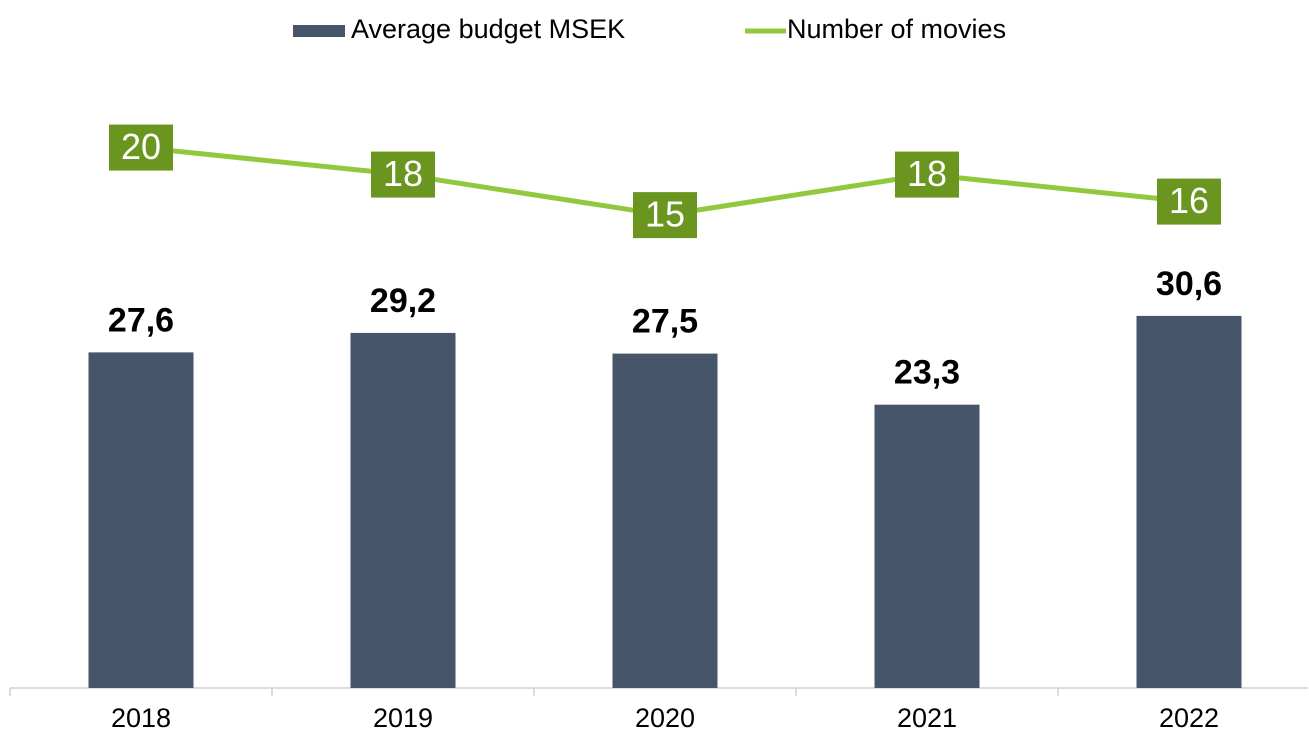  What do you see at coordinates (403, 718) in the screenshot?
I see `x-tick-label: 2019` at bounding box center [403, 718].